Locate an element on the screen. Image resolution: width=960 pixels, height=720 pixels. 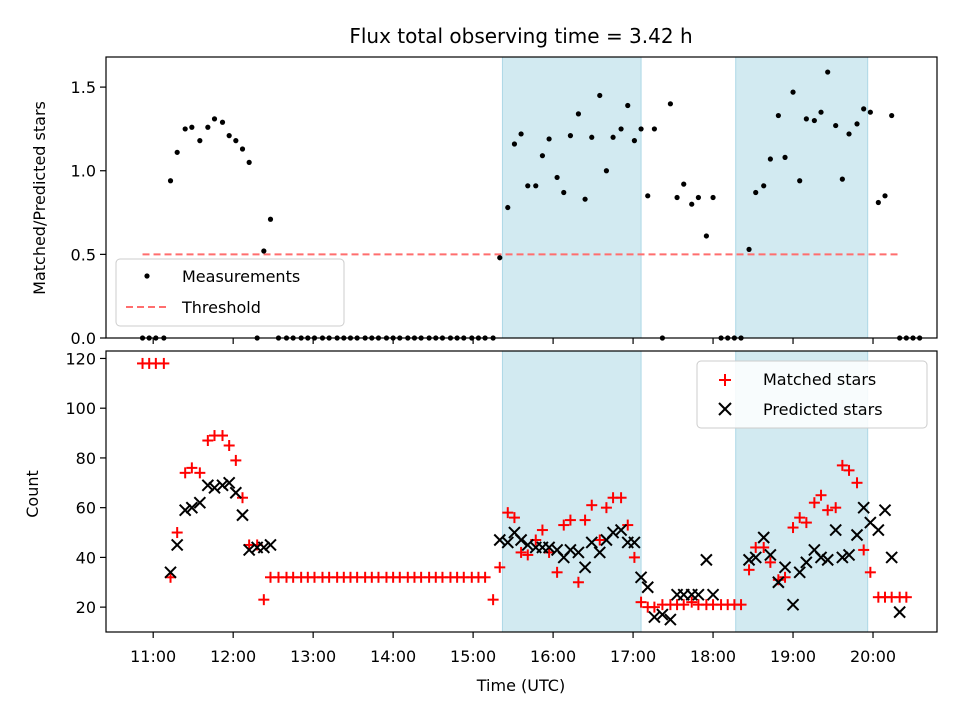
chart-title: Flux total observing time = 3.42 h is located at coordinates (520, 36).